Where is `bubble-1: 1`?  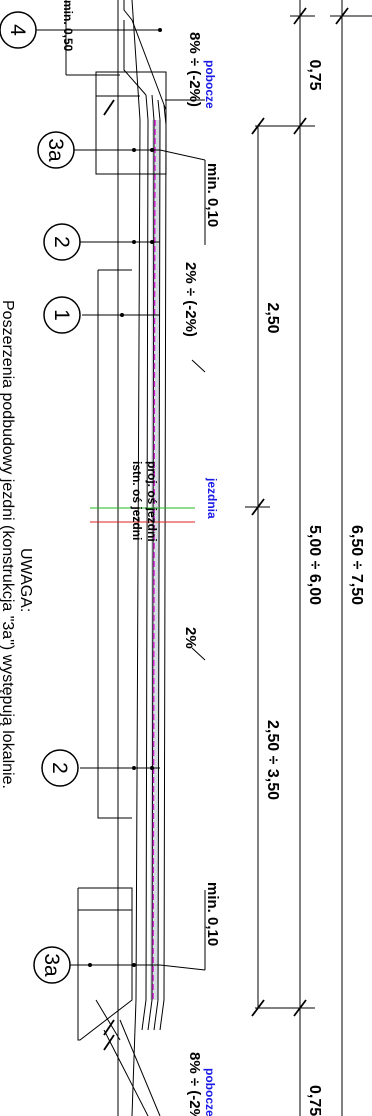 bubble-1: 1 is located at coordinates (62, 315).